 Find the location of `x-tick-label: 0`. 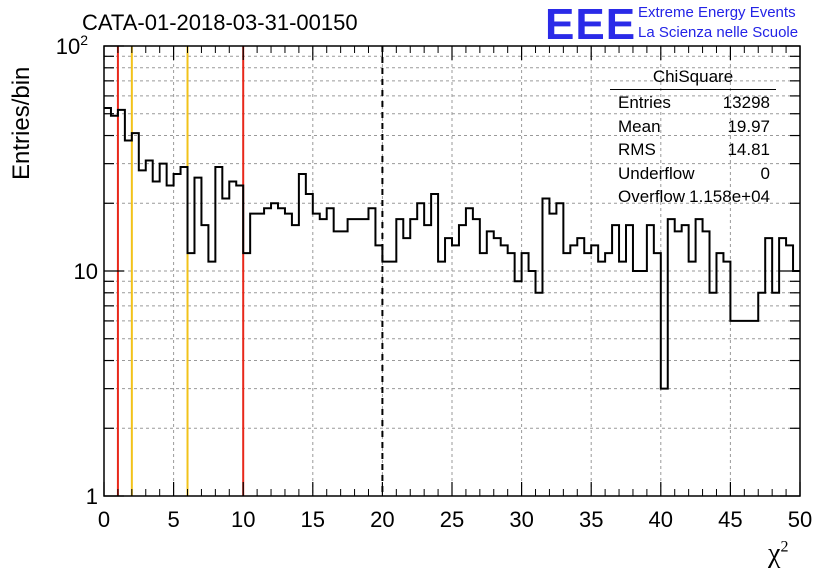

x-tick-label: 0 is located at coordinates (104, 519).